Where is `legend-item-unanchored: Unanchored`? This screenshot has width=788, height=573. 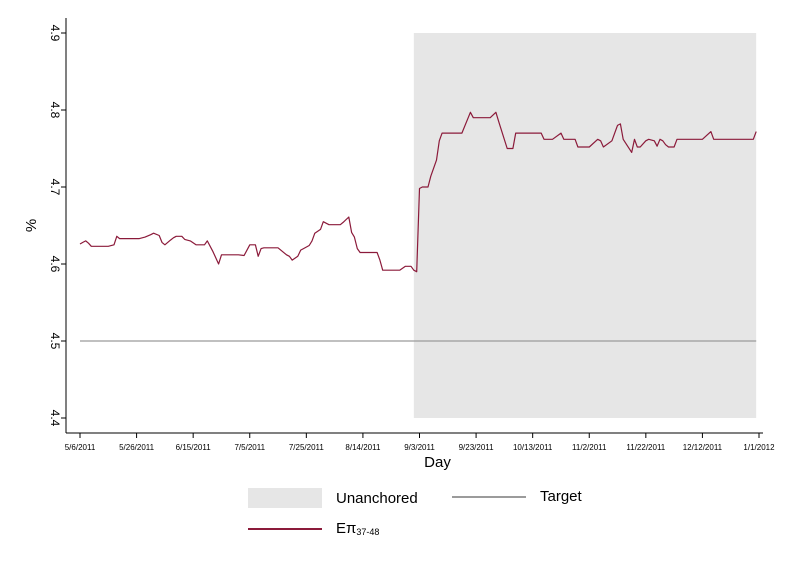
legend-item-unanchored: Unanchored is located at coordinates (333, 498).